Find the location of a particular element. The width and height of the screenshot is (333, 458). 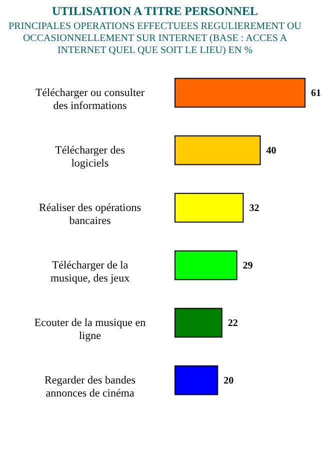

data-label: 32 is located at coordinates (254, 208).